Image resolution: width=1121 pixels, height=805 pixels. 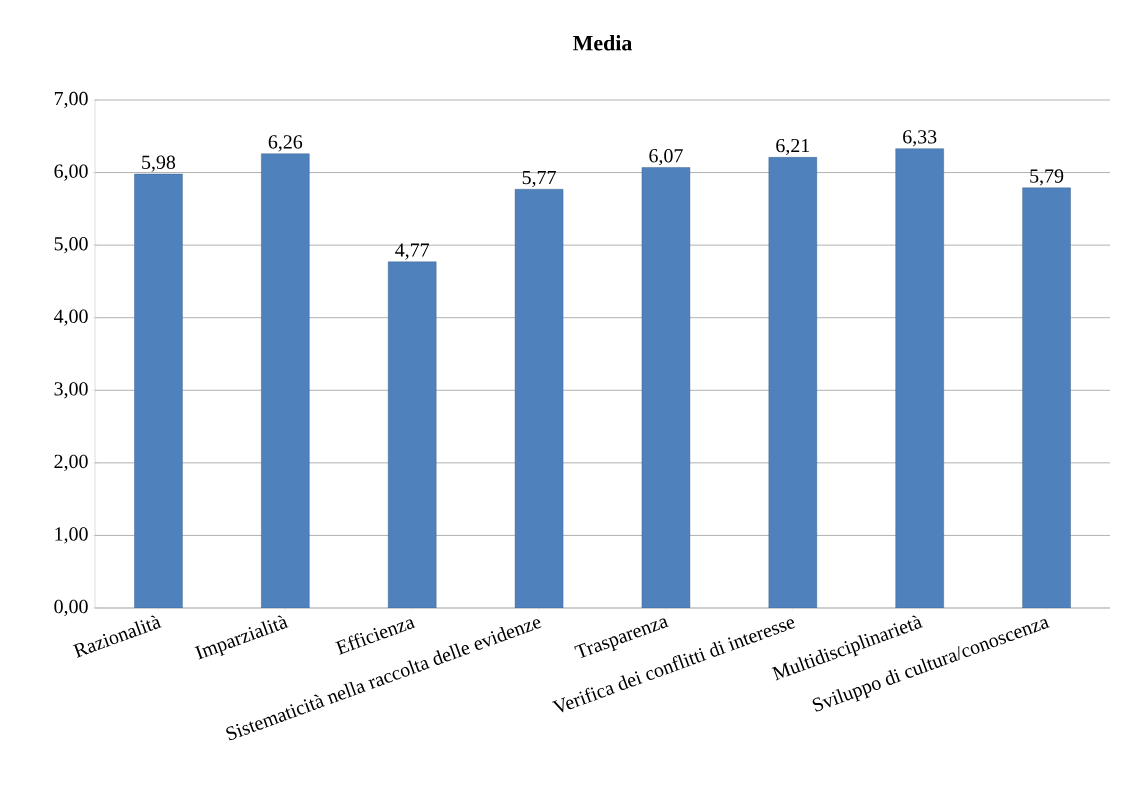 What do you see at coordinates (159, 163) in the screenshot?
I see `data-label: 5,98` at bounding box center [159, 163].